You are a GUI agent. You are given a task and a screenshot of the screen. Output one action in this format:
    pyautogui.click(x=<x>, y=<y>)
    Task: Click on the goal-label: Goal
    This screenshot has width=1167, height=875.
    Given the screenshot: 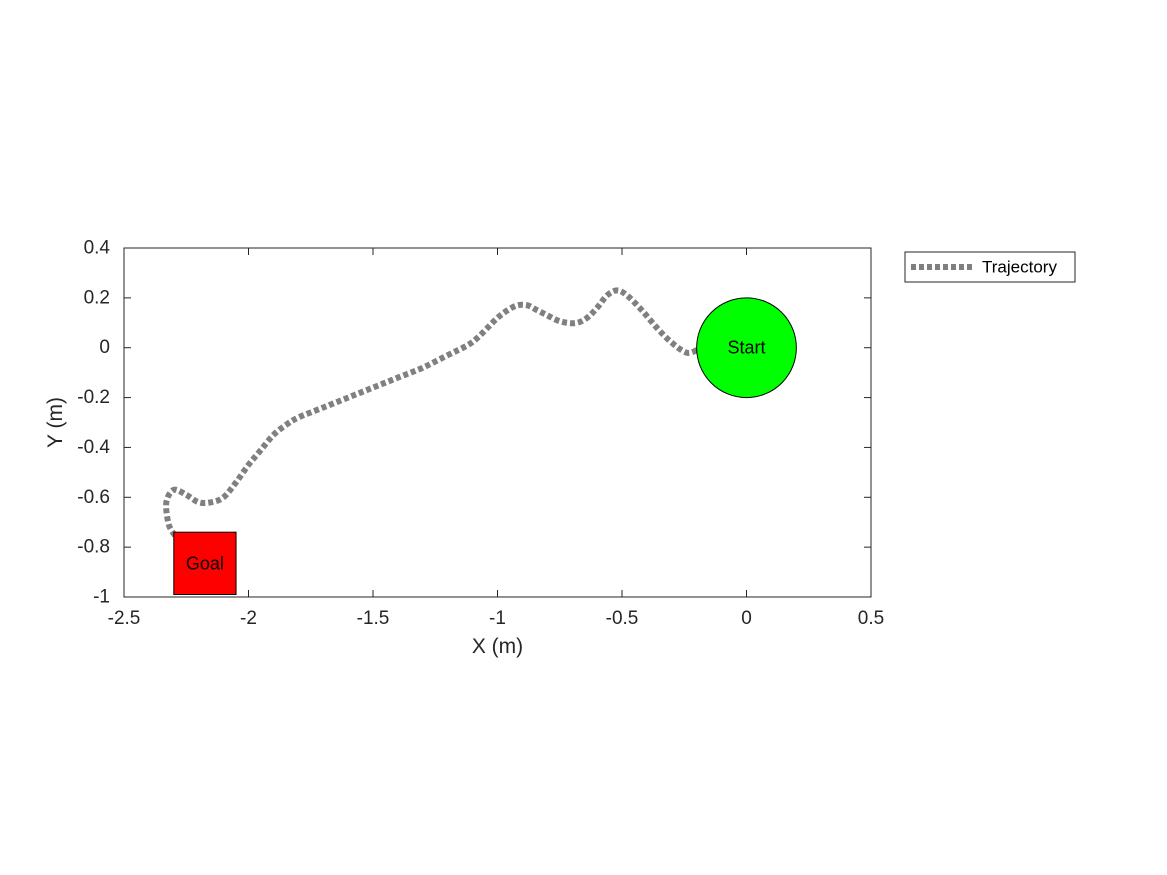 What is the action you would take?
    pyautogui.click(x=205, y=563)
    